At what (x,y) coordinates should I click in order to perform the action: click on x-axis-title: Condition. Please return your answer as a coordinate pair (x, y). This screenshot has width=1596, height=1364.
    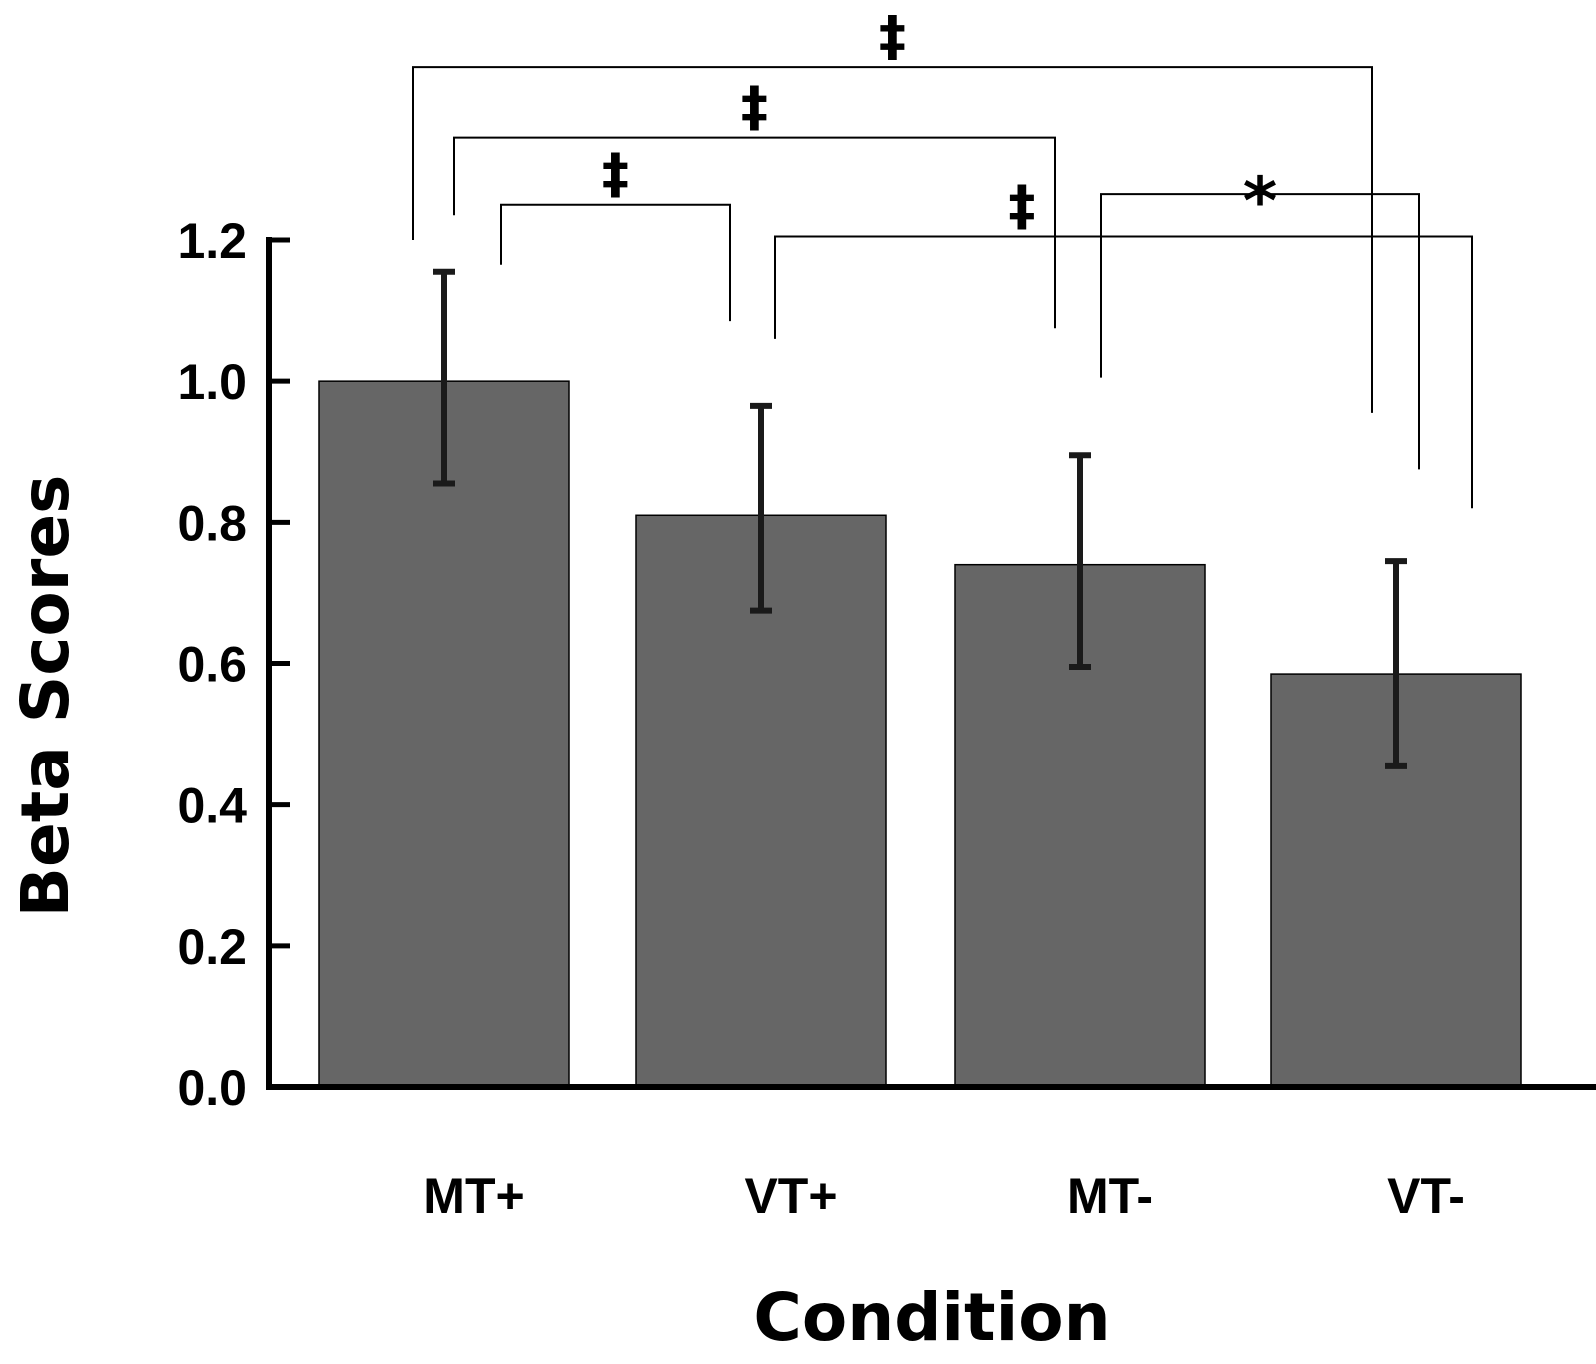
    Looking at the image, I should click on (931, 1317).